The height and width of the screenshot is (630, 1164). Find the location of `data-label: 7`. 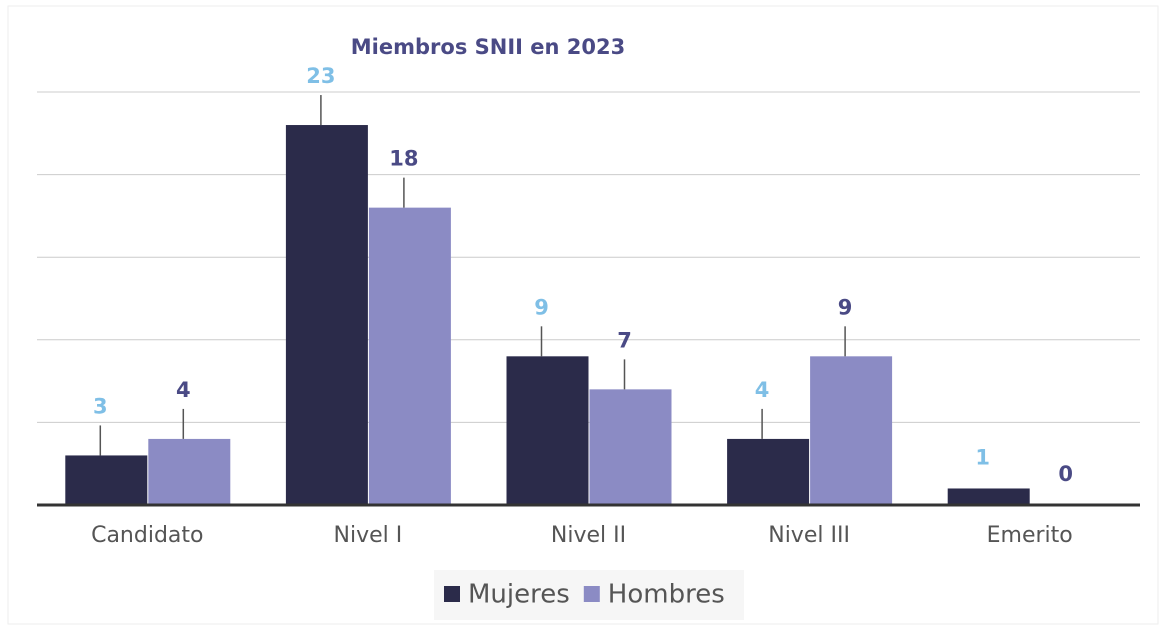

data-label: 7 is located at coordinates (624, 340).